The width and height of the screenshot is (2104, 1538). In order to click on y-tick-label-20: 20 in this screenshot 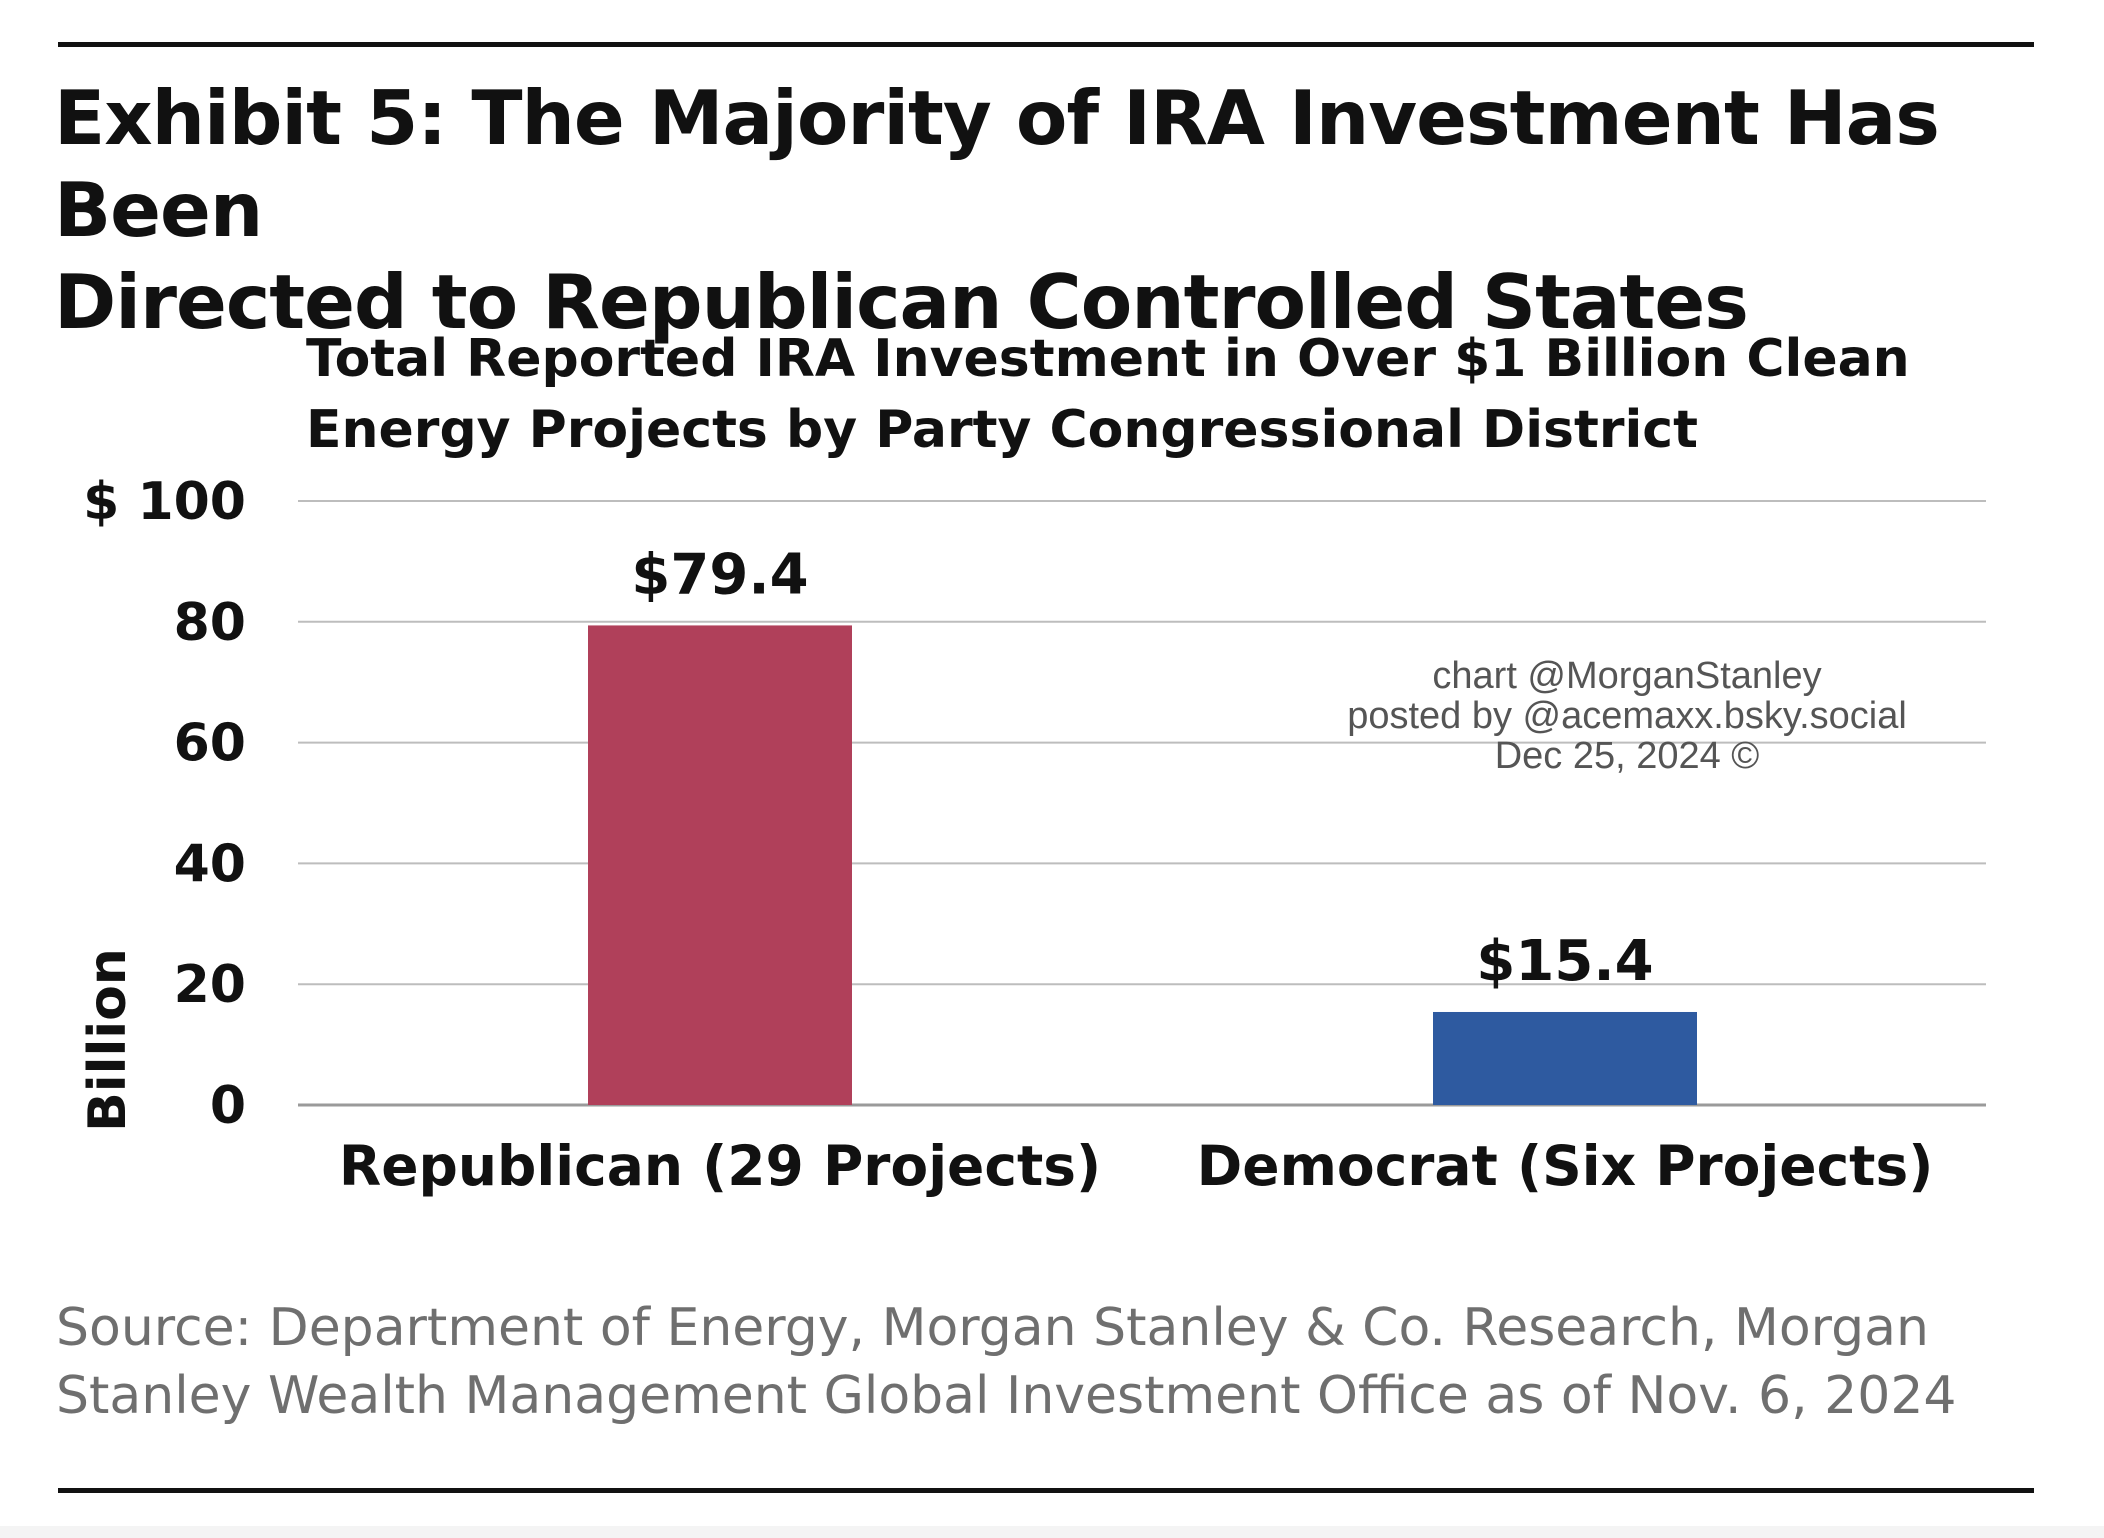, I will do `click(210, 985)`.